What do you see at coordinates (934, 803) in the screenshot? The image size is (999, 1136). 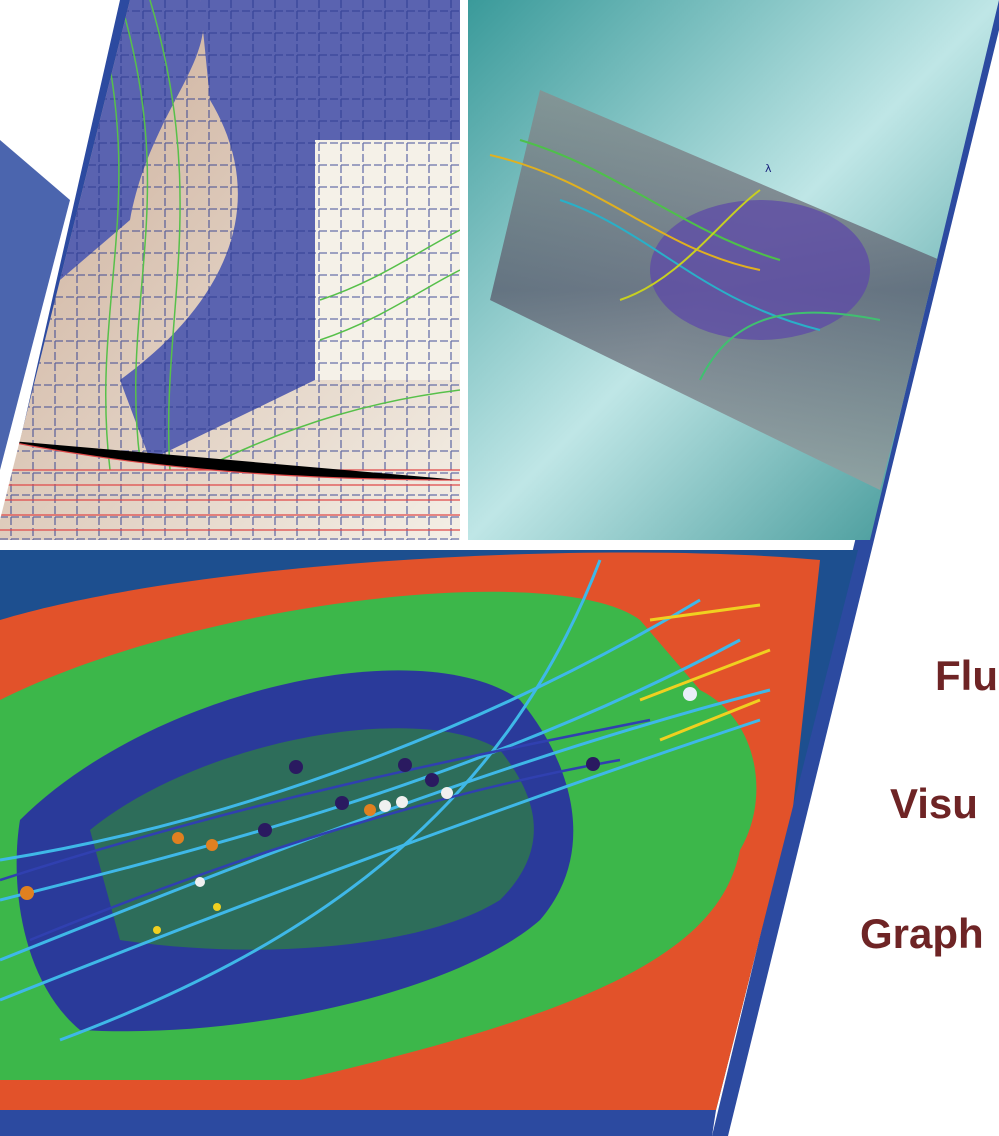 I see `heading: Visu` at bounding box center [934, 803].